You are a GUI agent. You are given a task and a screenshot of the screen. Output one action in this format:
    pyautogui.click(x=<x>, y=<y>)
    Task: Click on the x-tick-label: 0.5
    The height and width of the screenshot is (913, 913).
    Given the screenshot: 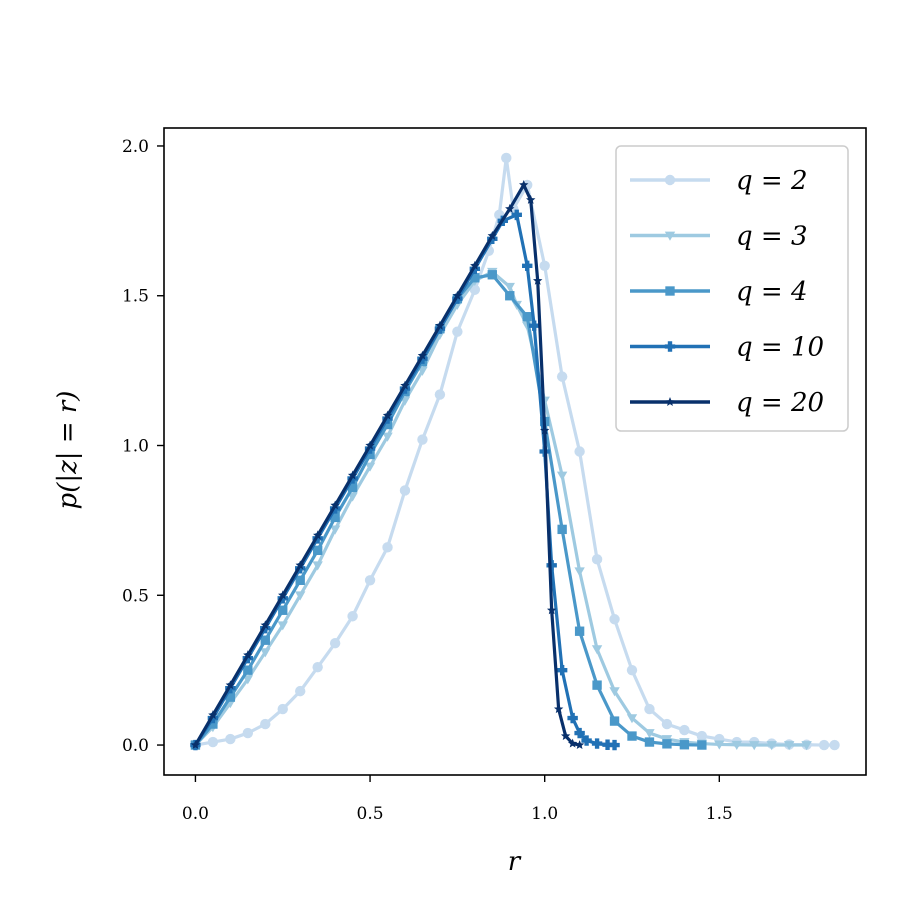 What is the action you would take?
    pyautogui.click(x=370, y=814)
    